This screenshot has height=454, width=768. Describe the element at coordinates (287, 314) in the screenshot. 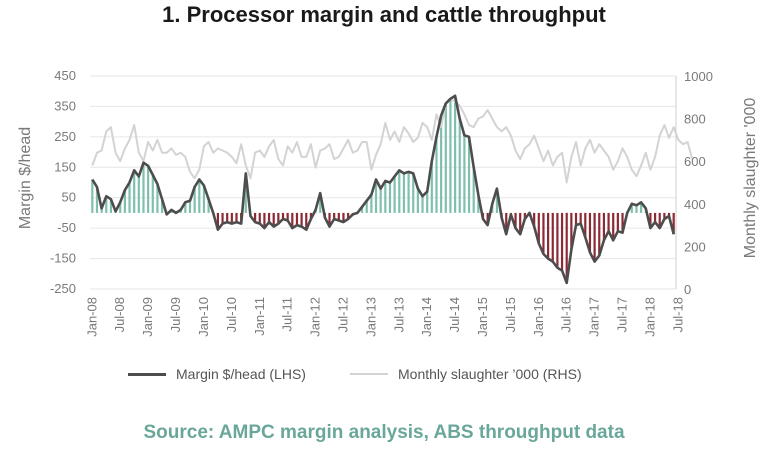

I see `x-tick-label-7: Jul-11` at that location.